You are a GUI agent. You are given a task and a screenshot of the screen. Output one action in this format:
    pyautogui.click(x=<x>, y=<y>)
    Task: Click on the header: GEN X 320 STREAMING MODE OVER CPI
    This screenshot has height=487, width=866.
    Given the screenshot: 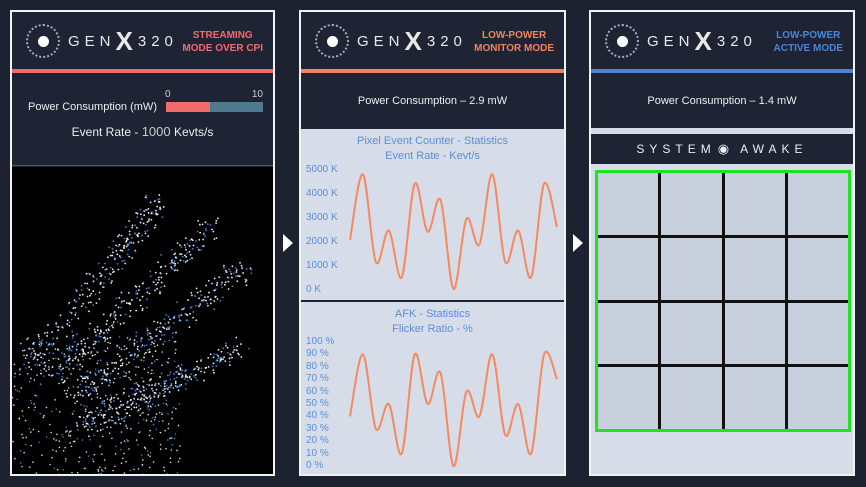 What is the action you would take?
    pyautogui.click(x=142, y=41)
    